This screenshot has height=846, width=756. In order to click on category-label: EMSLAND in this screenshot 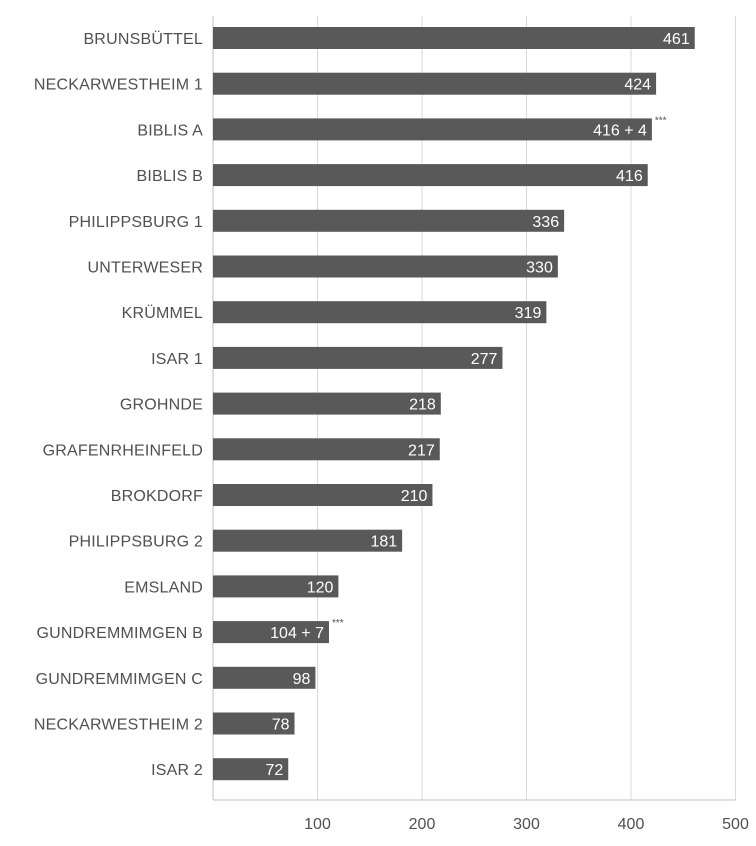, I will do `click(163, 587)`.